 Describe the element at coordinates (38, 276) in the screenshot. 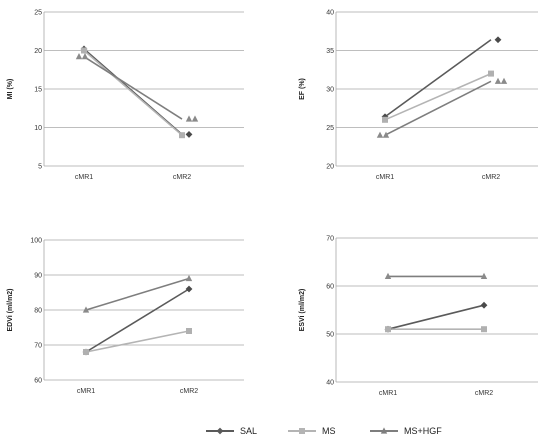

I see `y-tick-label: 90` at that location.